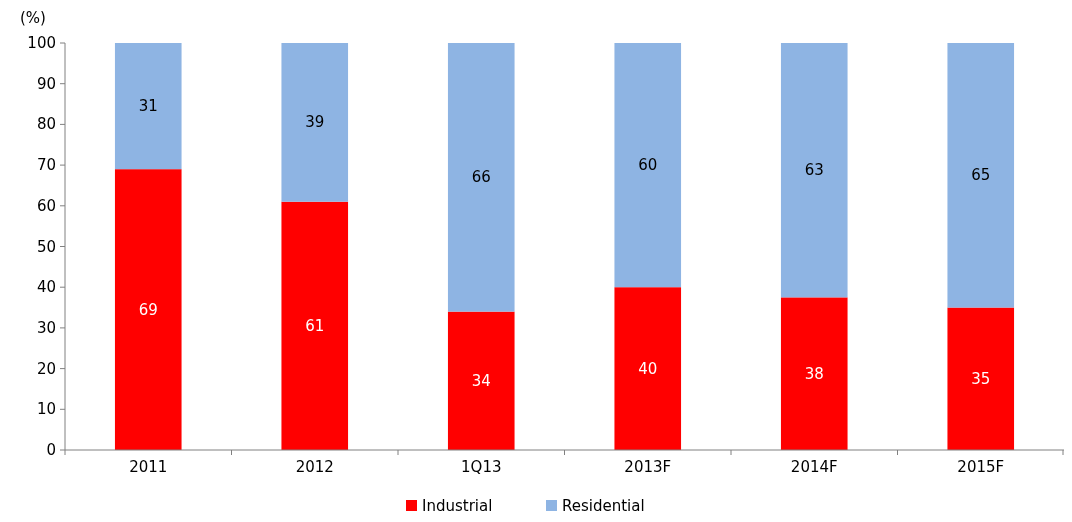  I want to click on data-label: 39, so click(315, 122).